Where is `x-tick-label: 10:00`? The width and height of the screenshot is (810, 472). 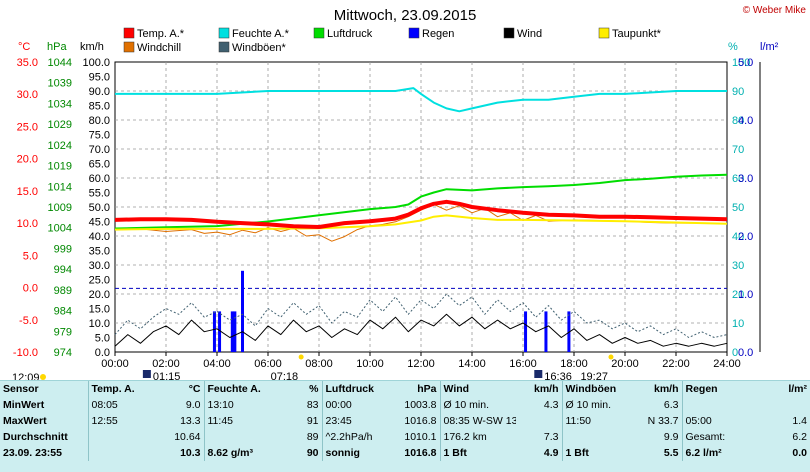 x-tick-label: 10:00 is located at coordinates (370, 364).